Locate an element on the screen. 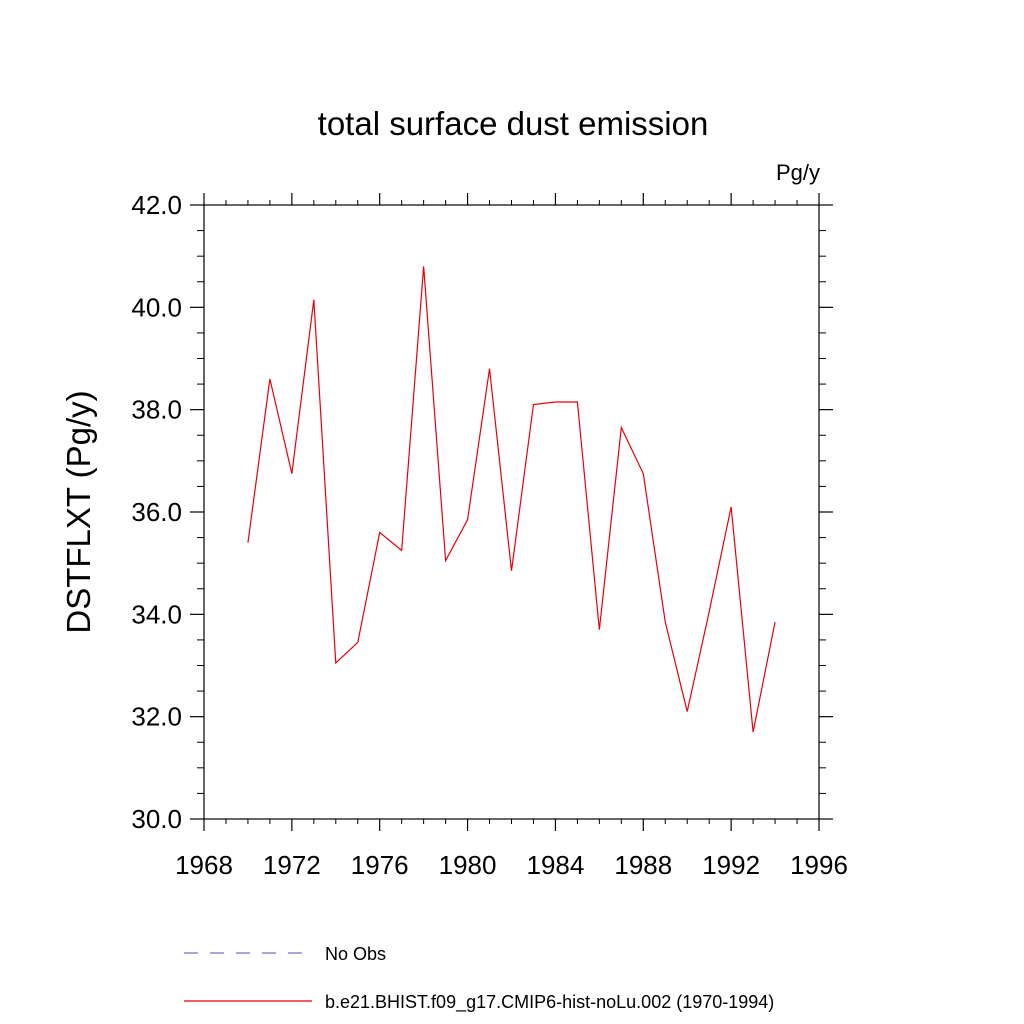  y-tick-label: 38.0 is located at coordinates (156, 410).